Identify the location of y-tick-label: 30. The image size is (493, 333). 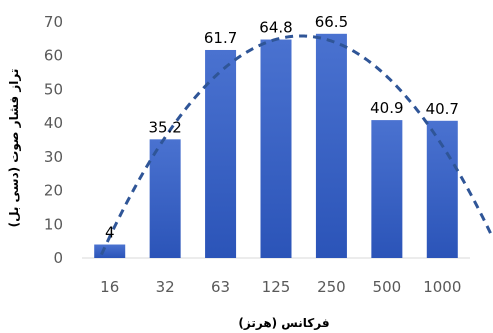
(53, 157).